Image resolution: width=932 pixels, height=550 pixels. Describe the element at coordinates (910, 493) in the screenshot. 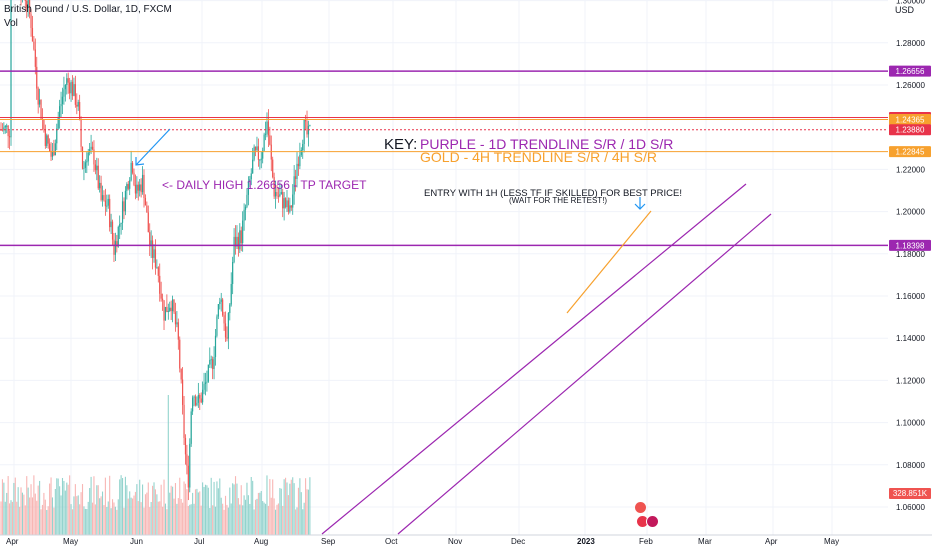

I see `volume-label: 328.851K` at that location.